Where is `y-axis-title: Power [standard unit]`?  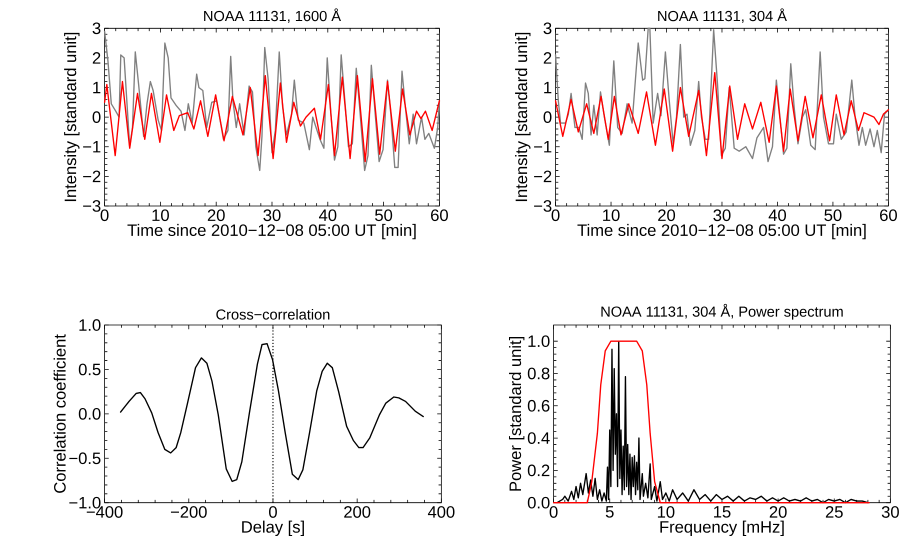 y-axis-title: Power [standard unit] is located at coordinates (516, 413).